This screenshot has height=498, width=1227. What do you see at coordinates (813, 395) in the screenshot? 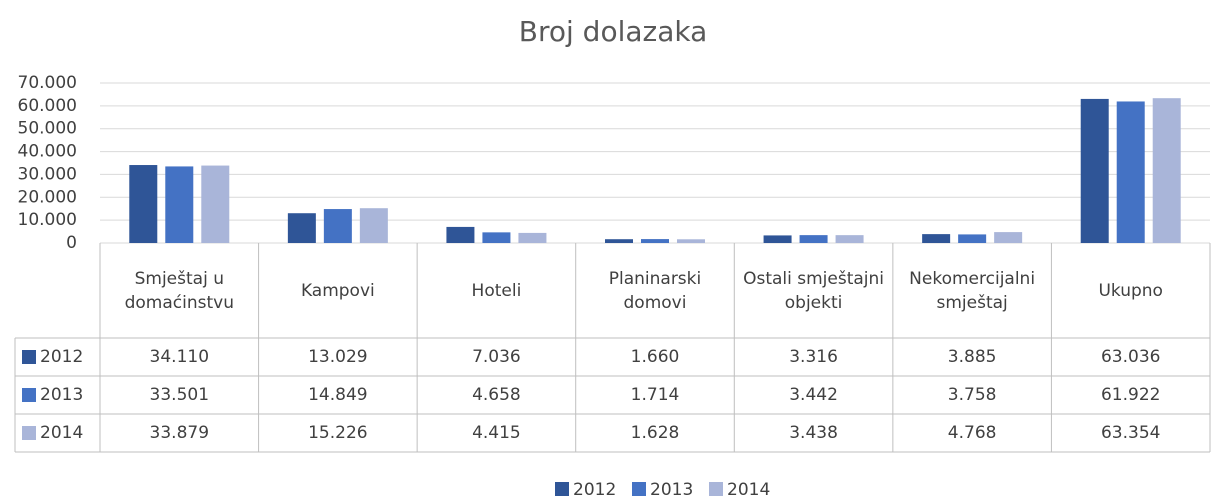
I see `table-value: 3.442` at bounding box center [813, 395].